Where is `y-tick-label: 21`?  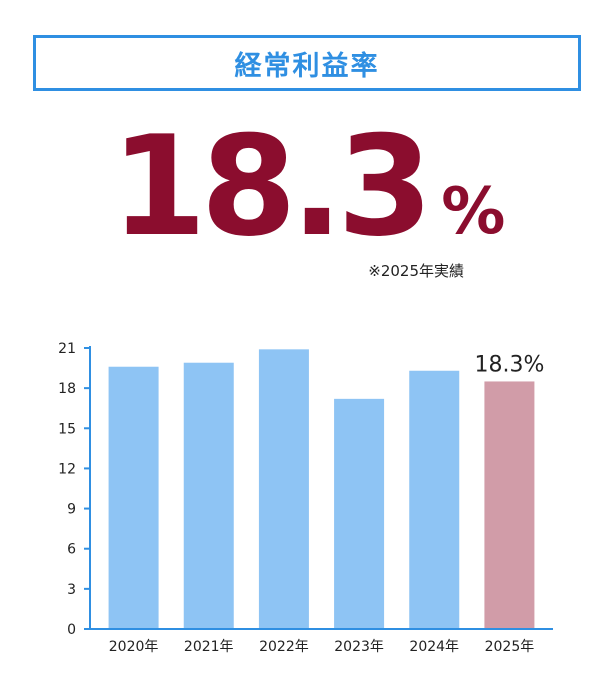 y-tick-label: 21 is located at coordinates (67, 349).